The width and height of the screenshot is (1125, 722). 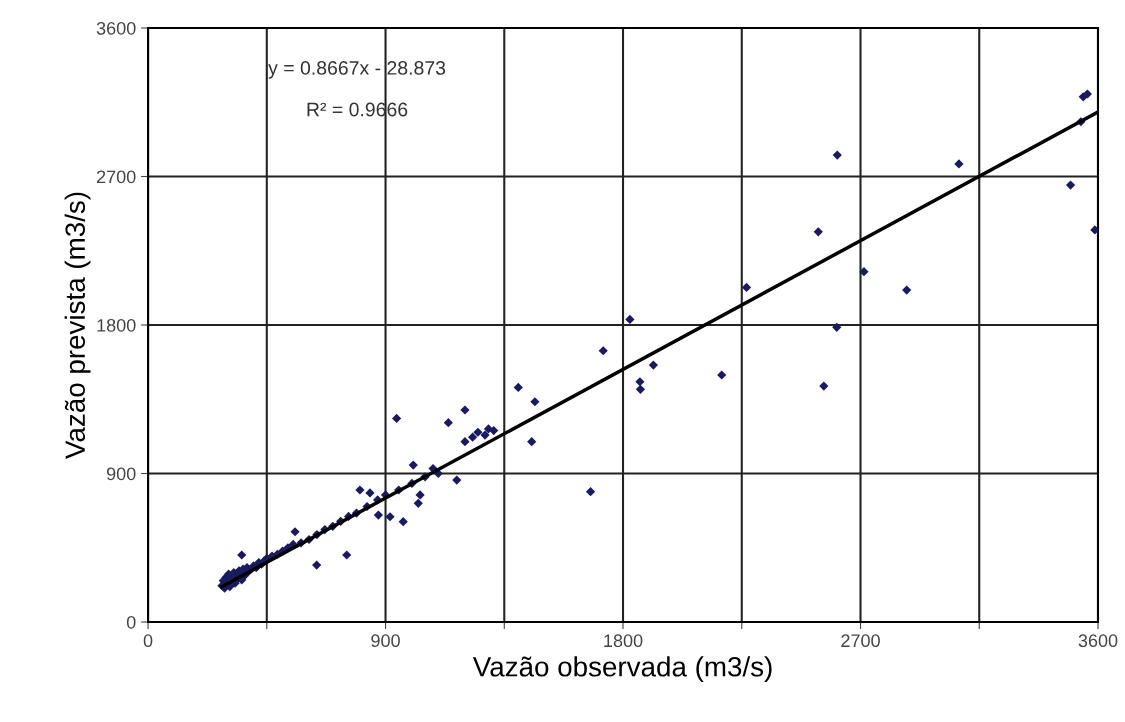 What do you see at coordinates (121, 474) in the screenshot?
I see `y-tick-label: 900` at bounding box center [121, 474].